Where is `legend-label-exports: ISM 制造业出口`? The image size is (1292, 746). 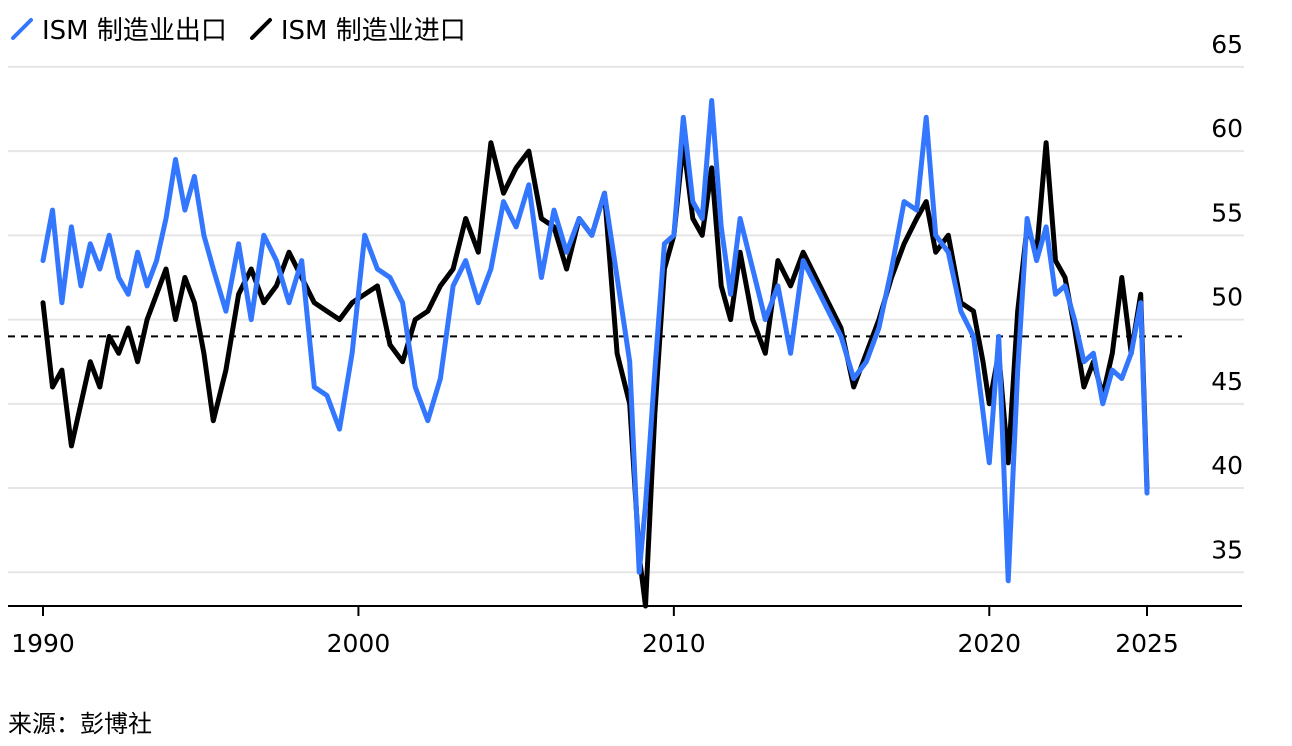
legend-label-exports: ISM 制造业出口 is located at coordinates (134, 31).